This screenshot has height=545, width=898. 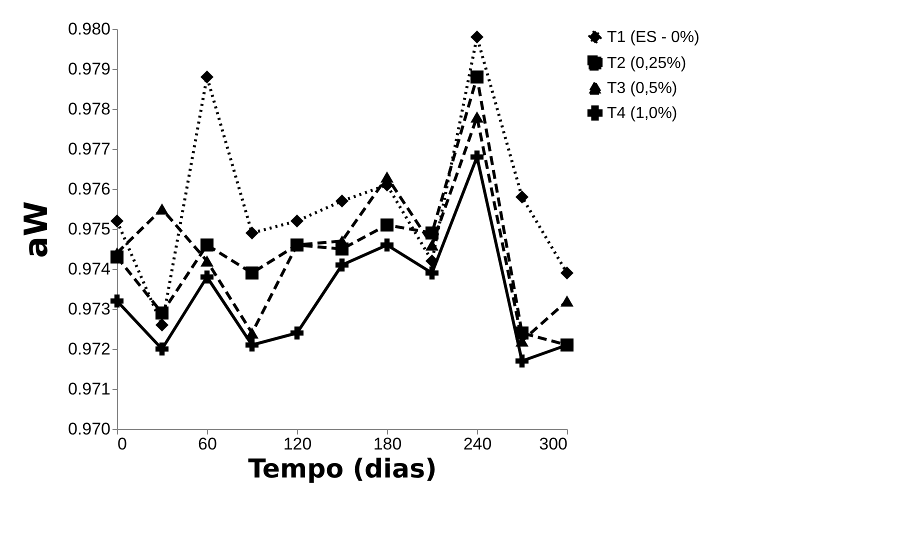 What do you see at coordinates (122, 444) in the screenshot?
I see `x-tick-label: 0` at bounding box center [122, 444].